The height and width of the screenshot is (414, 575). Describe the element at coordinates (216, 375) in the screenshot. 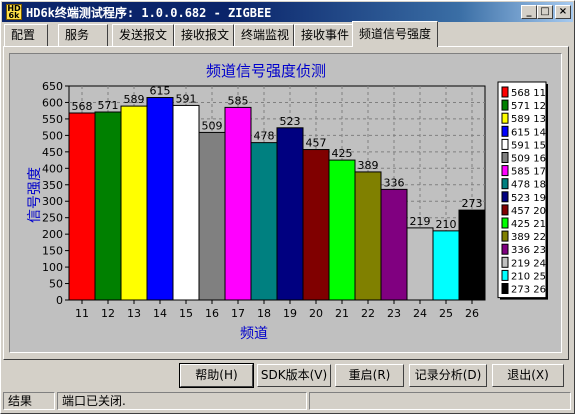

I see `help-button: 帮助(H)` at that location.